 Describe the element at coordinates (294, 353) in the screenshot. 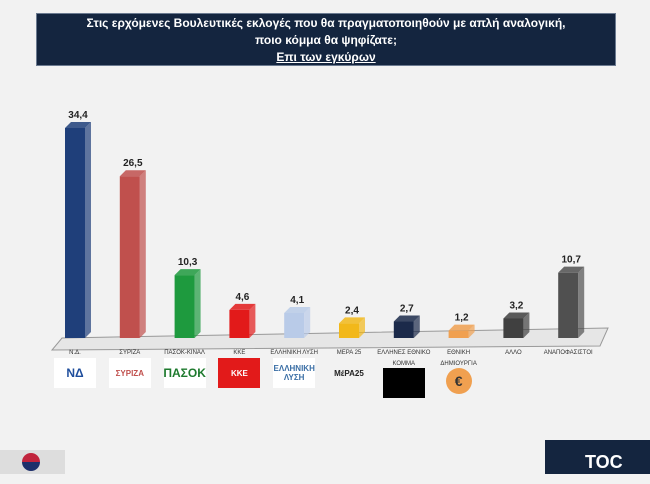

I see `category-label: ΕΛΛΗΝΙΚΗ ΛΥΣΗ` at that location.